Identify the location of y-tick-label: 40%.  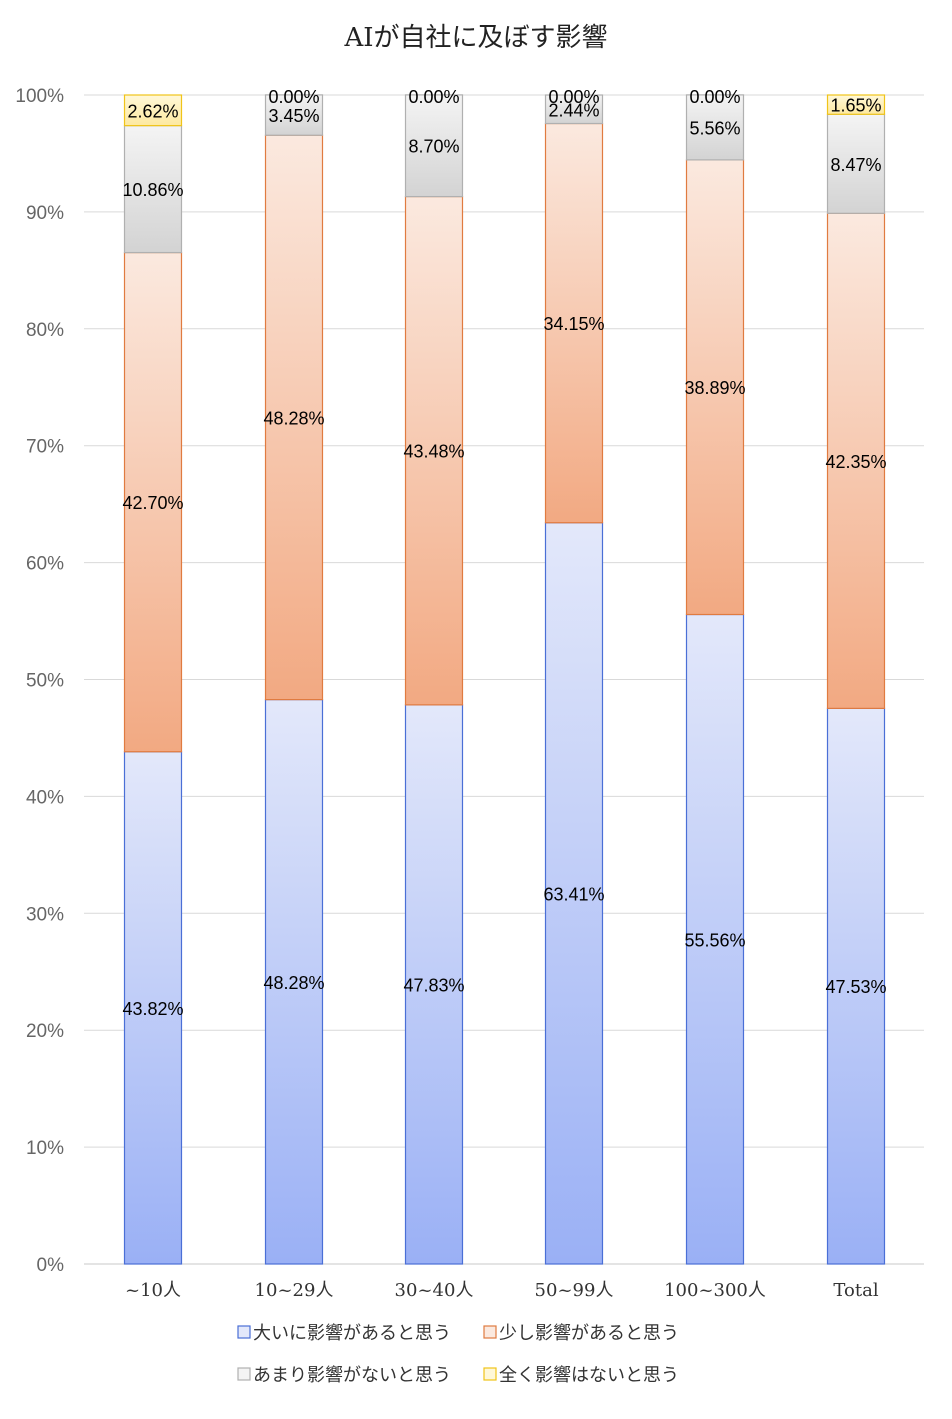
(45, 797).